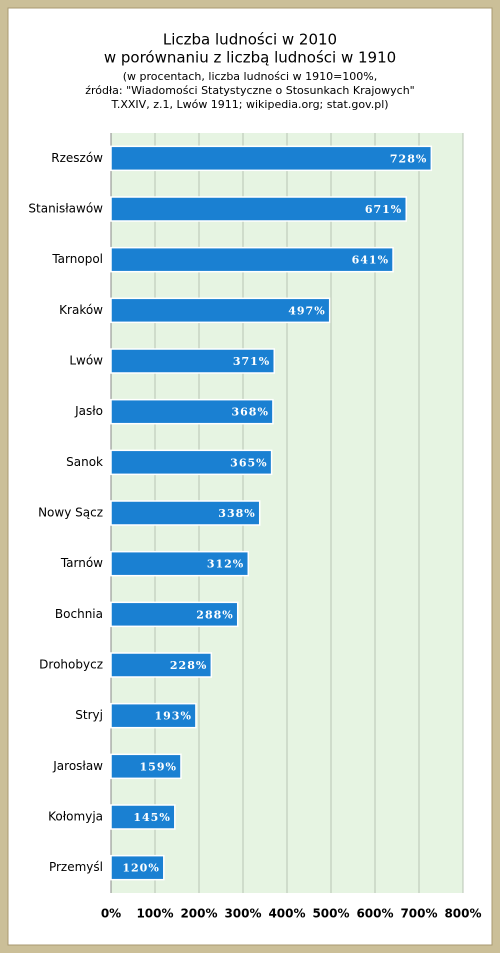 This screenshot has width=500, height=953. What do you see at coordinates (158, 766) in the screenshot?
I see `value-label: 159%` at bounding box center [158, 766].